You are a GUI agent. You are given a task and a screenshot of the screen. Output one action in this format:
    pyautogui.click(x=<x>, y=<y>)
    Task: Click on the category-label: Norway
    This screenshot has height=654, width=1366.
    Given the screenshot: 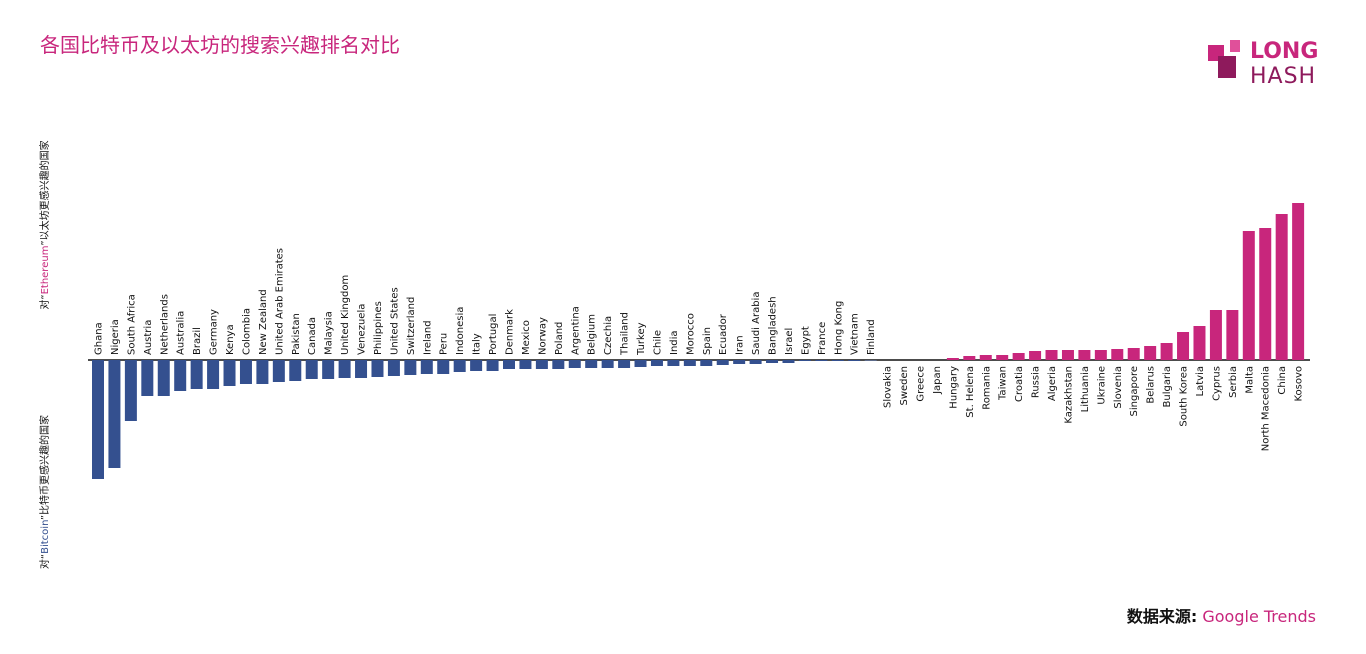 What is the action you would take?
    pyautogui.click(x=542, y=336)
    